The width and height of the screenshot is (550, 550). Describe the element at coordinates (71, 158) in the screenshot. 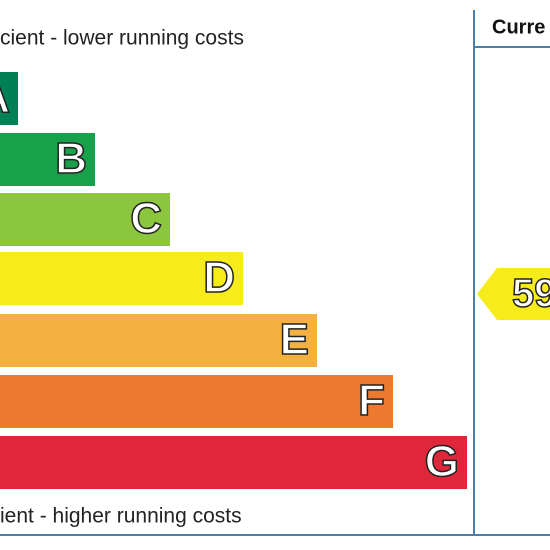

I see `band-letter: B` at that location.